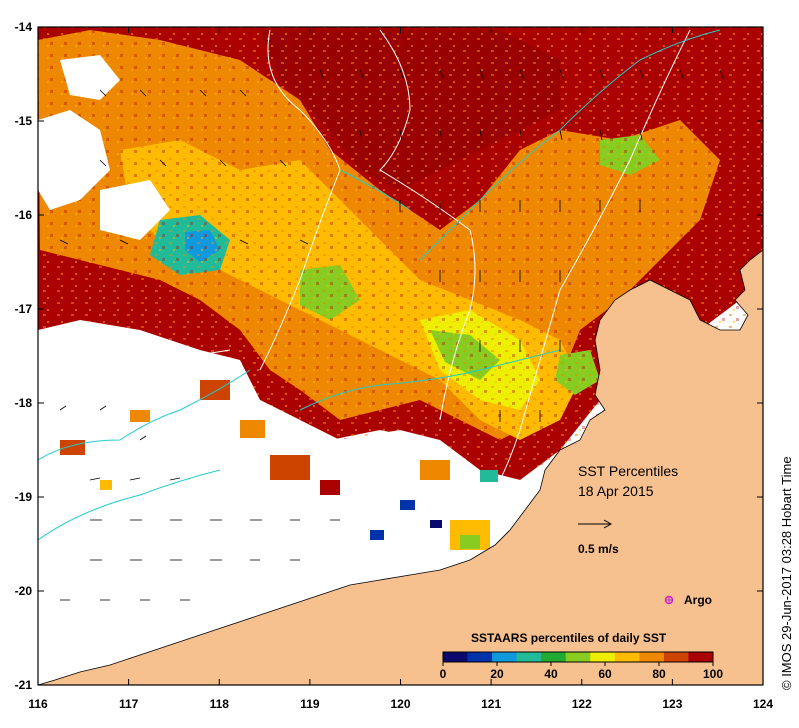 This screenshot has width=799, height=728. I want to click on x-tick-label: 118, so click(220, 704).